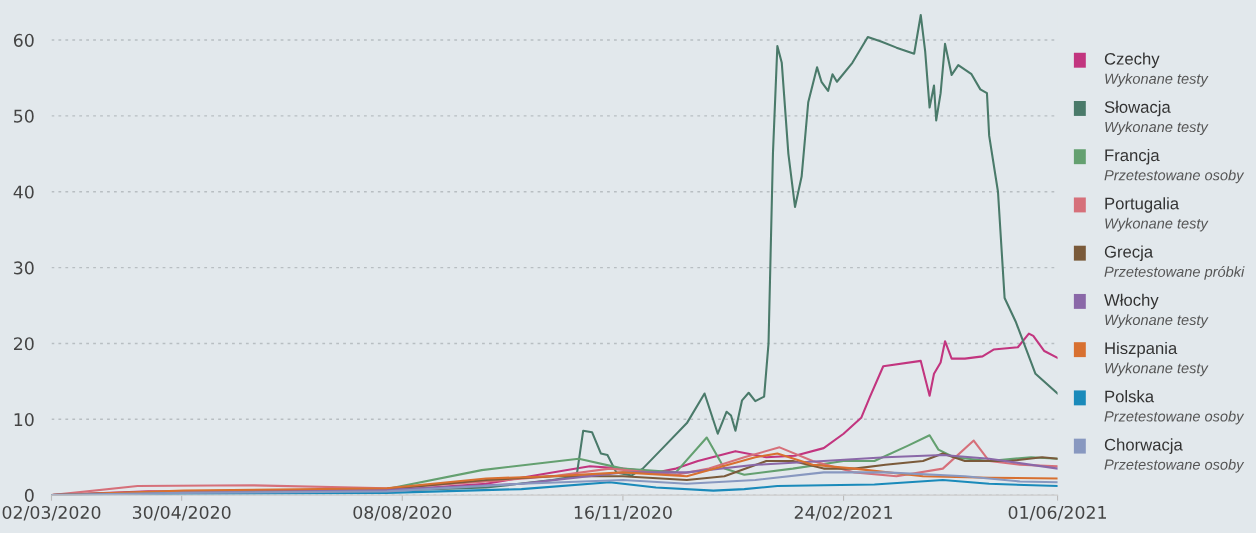 This screenshot has height=533, width=1256. What do you see at coordinates (23, 40) in the screenshot?
I see `y-tick-label: 60` at bounding box center [23, 40].